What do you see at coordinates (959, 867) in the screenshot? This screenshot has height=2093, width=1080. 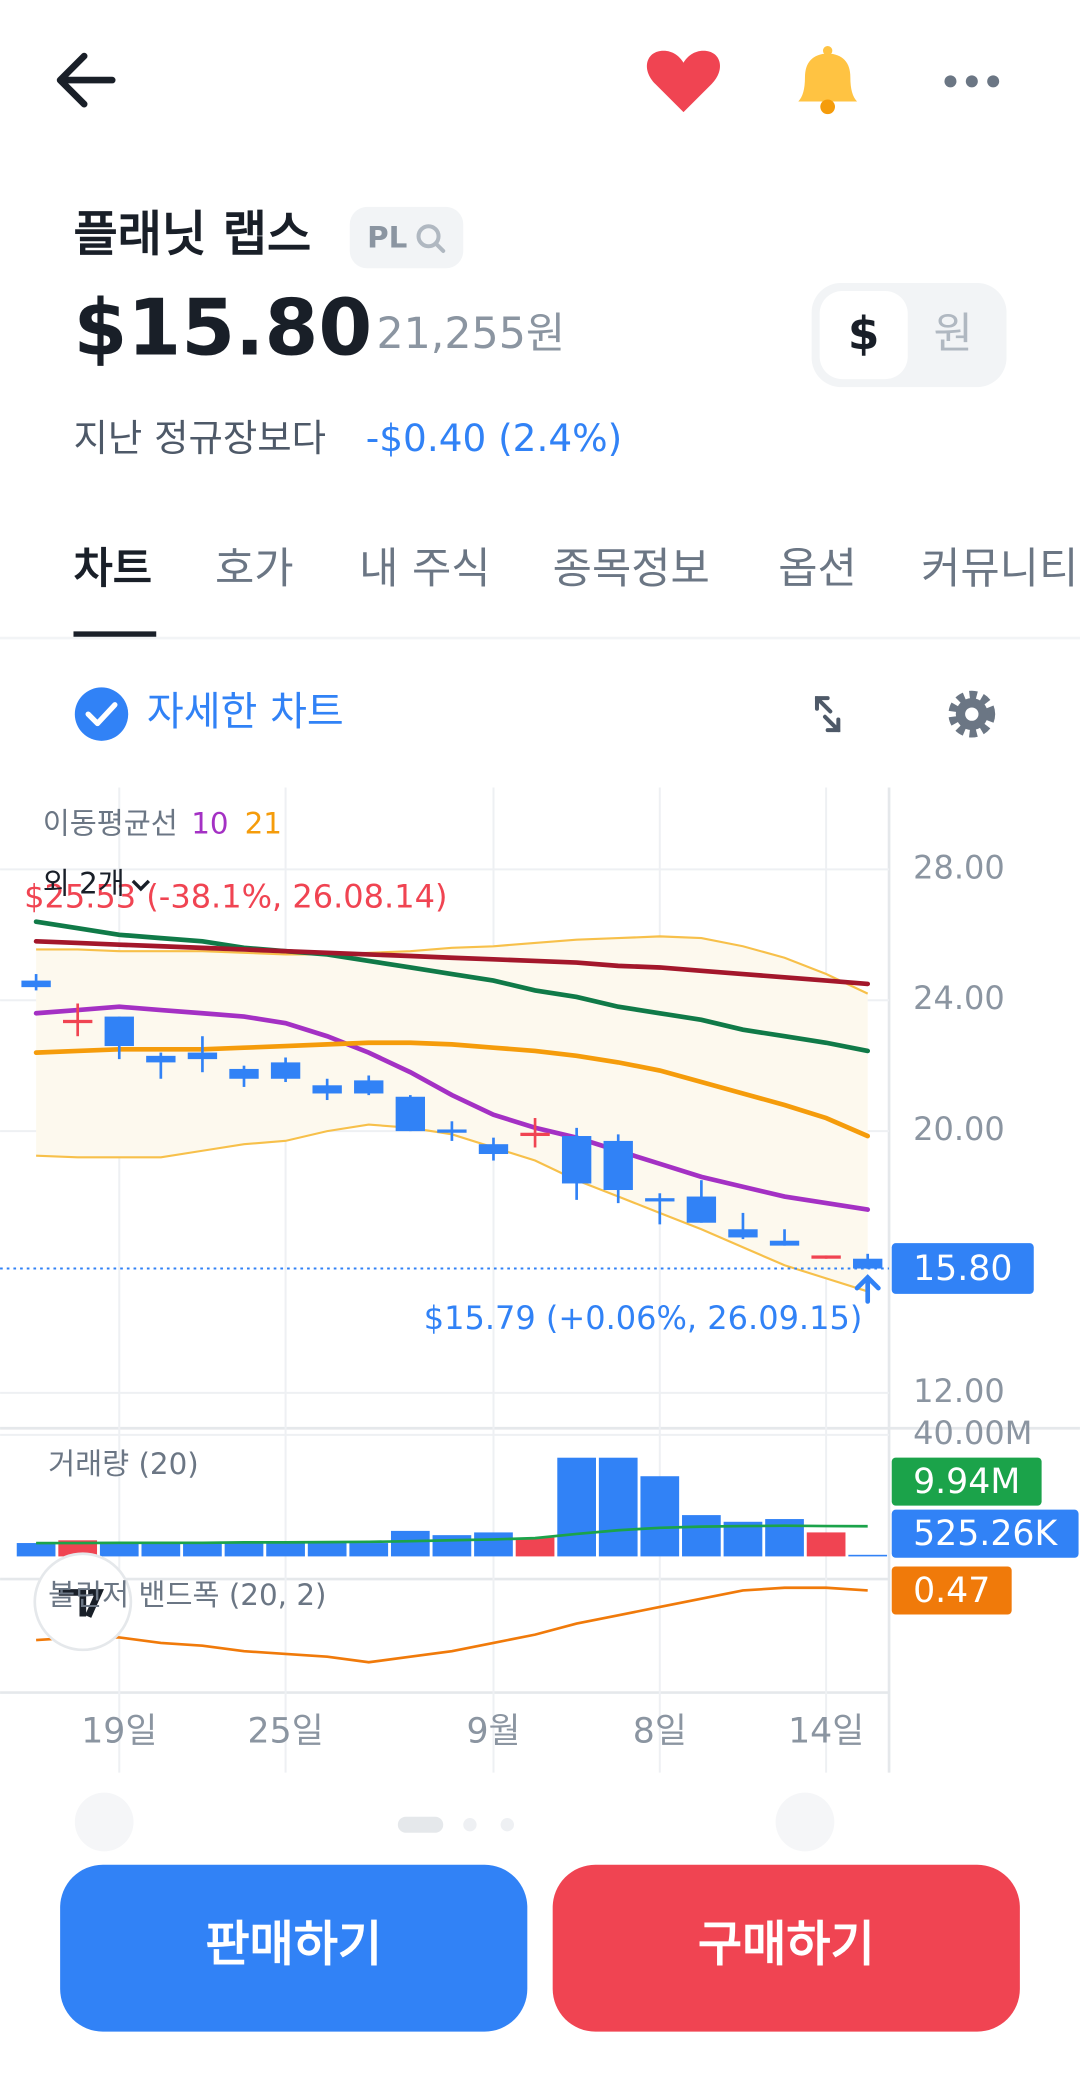 I see `y-tick-label: 28.00` at bounding box center [959, 867].